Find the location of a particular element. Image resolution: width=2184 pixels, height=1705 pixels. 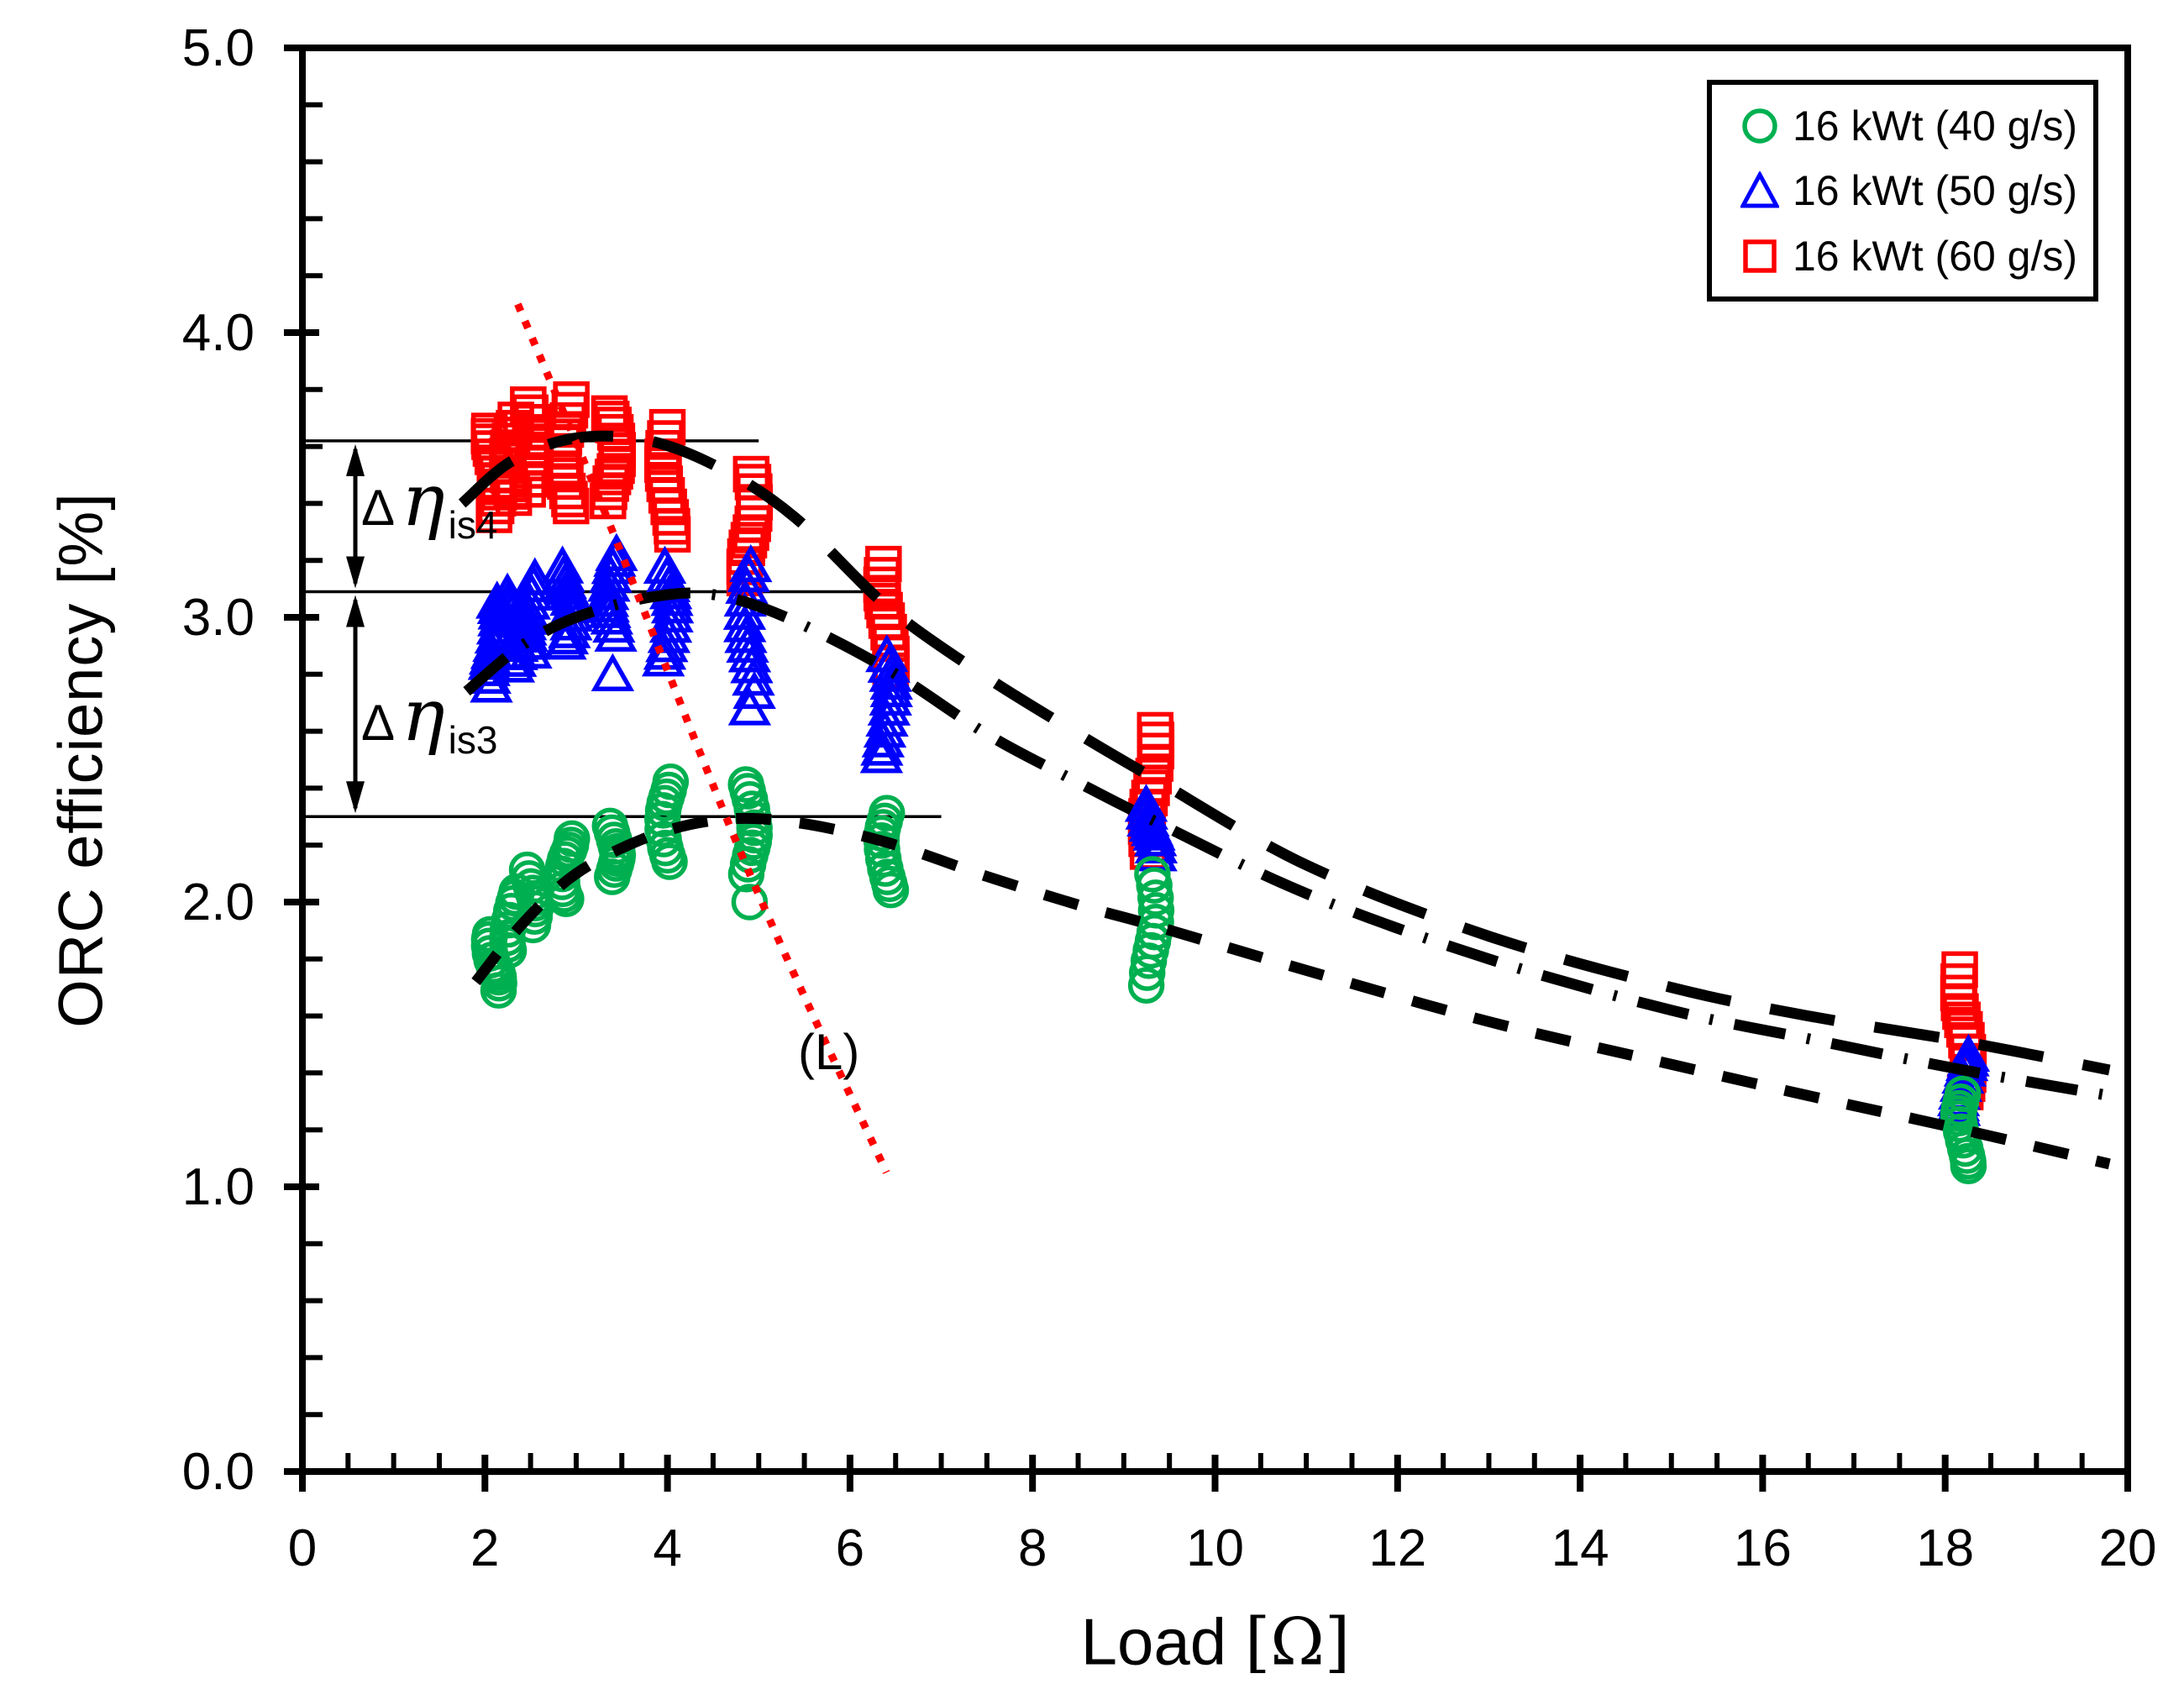

legend-item-50gs: 16 kWt (50 g/s) is located at coordinates (1916, 190).